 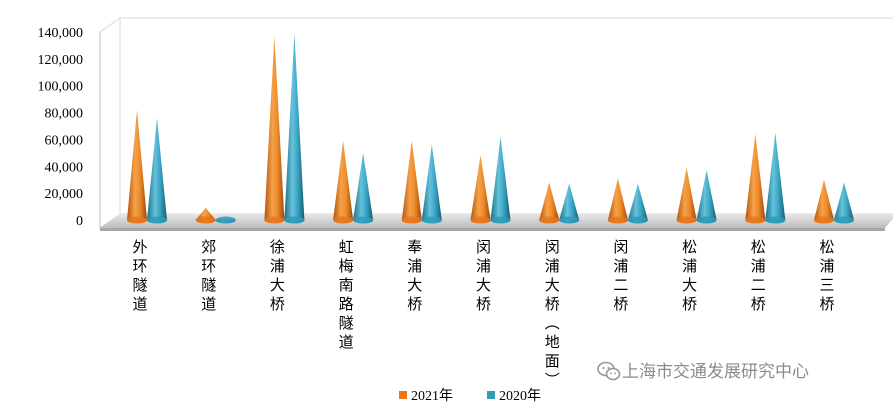 What do you see at coordinates (492, 229) in the screenshot?
I see `floor-edge` at bounding box center [492, 229].